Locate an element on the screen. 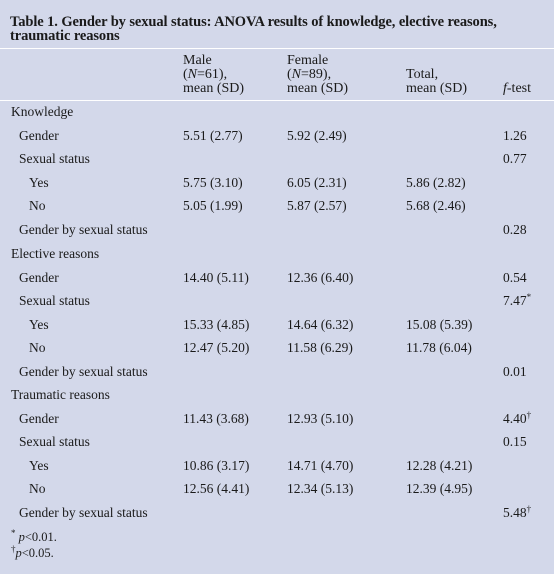  footnote-1-var: p is located at coordinates (21, 537).